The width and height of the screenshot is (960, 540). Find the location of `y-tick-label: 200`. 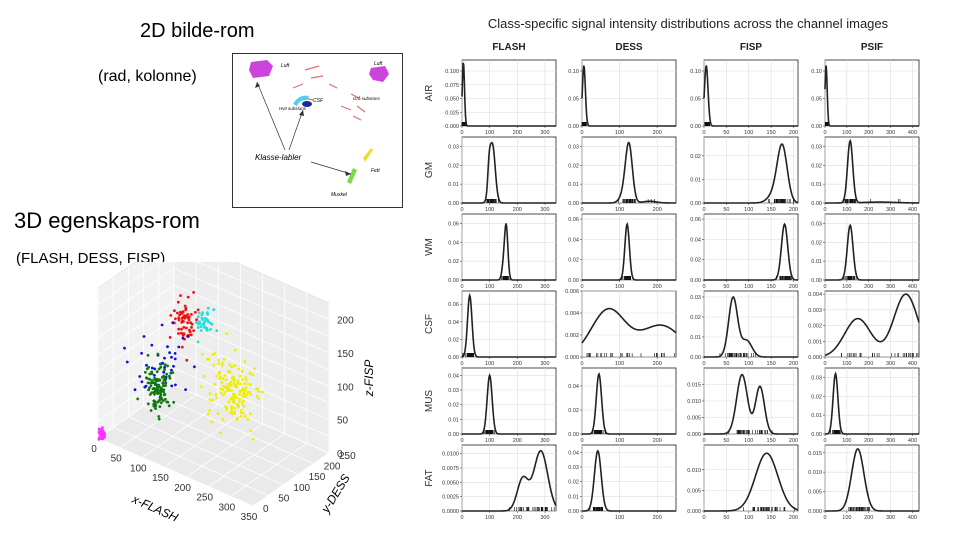

y-tick-label: 200 is located at coordinates (332, 467).